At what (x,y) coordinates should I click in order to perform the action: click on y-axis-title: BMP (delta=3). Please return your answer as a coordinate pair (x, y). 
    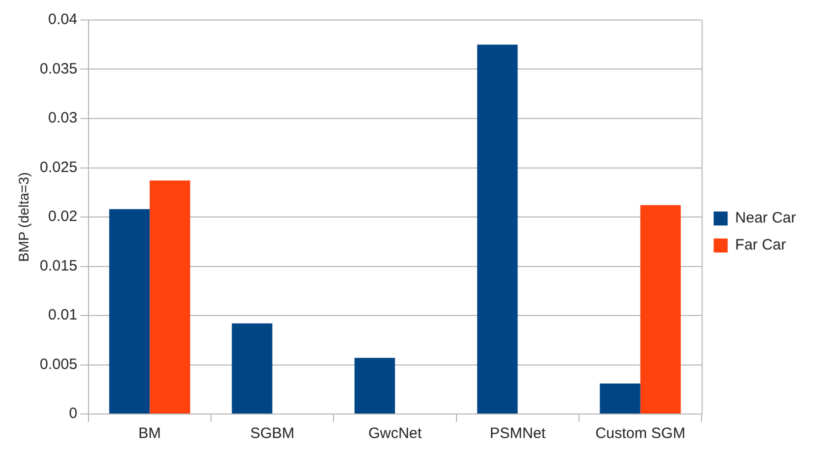
    Looking at the image, I should click on (23, 217).